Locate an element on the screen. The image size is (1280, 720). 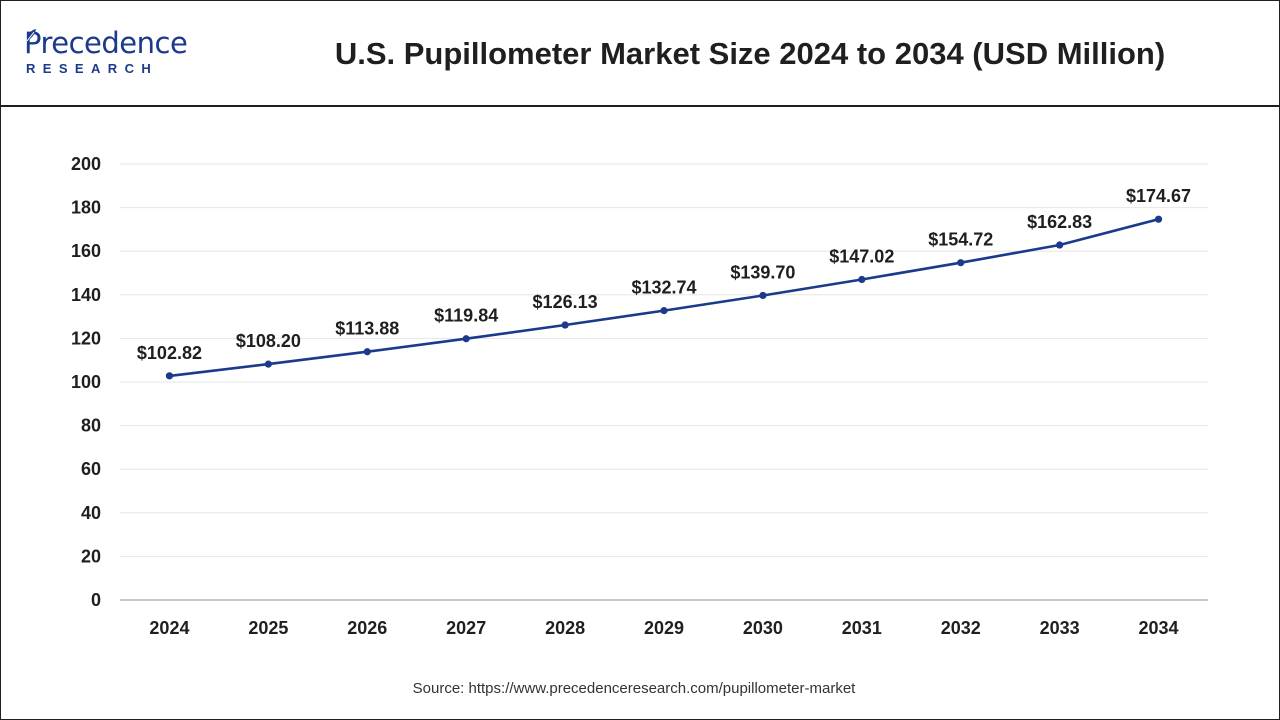
x-tick-label: 2029 is located at coordinates (664, 628).